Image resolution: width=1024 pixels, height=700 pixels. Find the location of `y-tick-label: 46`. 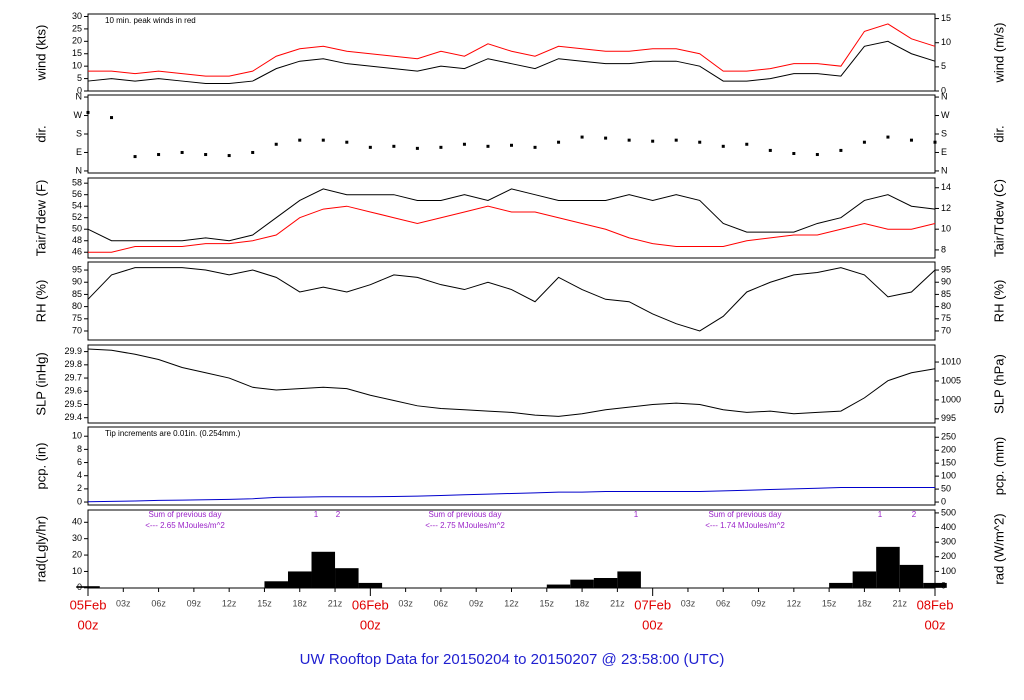

y-tick-label: 46 is located at coordinates (77, 252).